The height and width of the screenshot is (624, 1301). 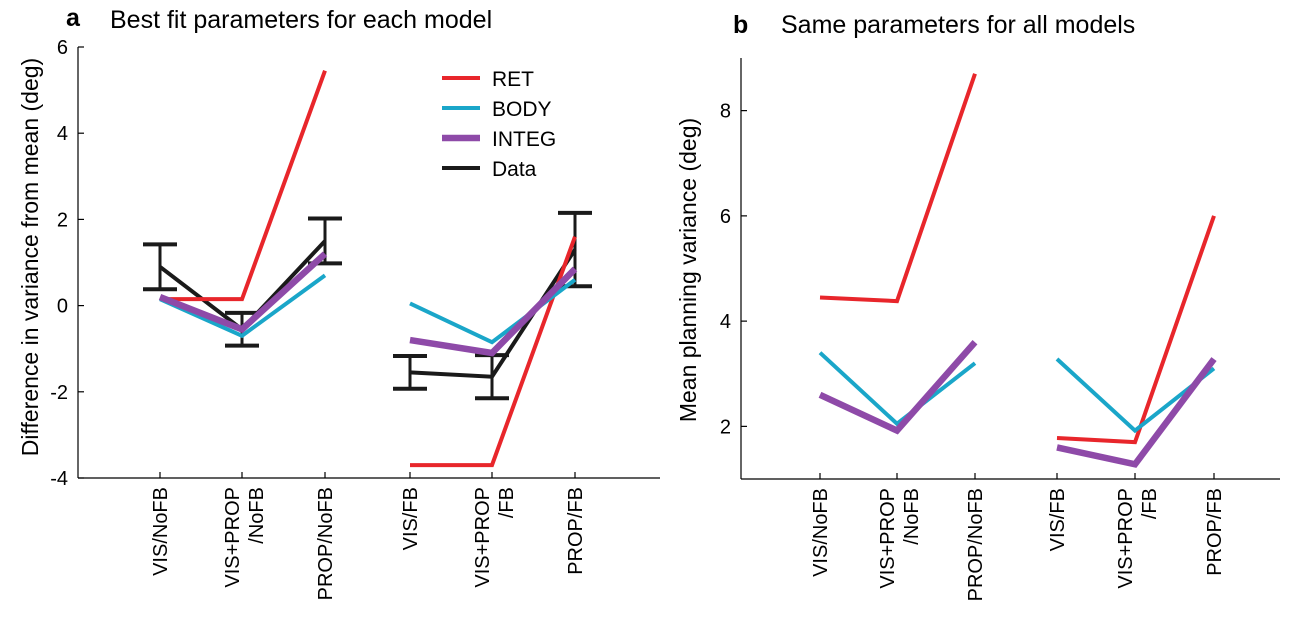 What do you see at coordinates (524, 139) in the screenshot?
I see `legend-integ-label: INTEG` at bounding box center [524, 139].